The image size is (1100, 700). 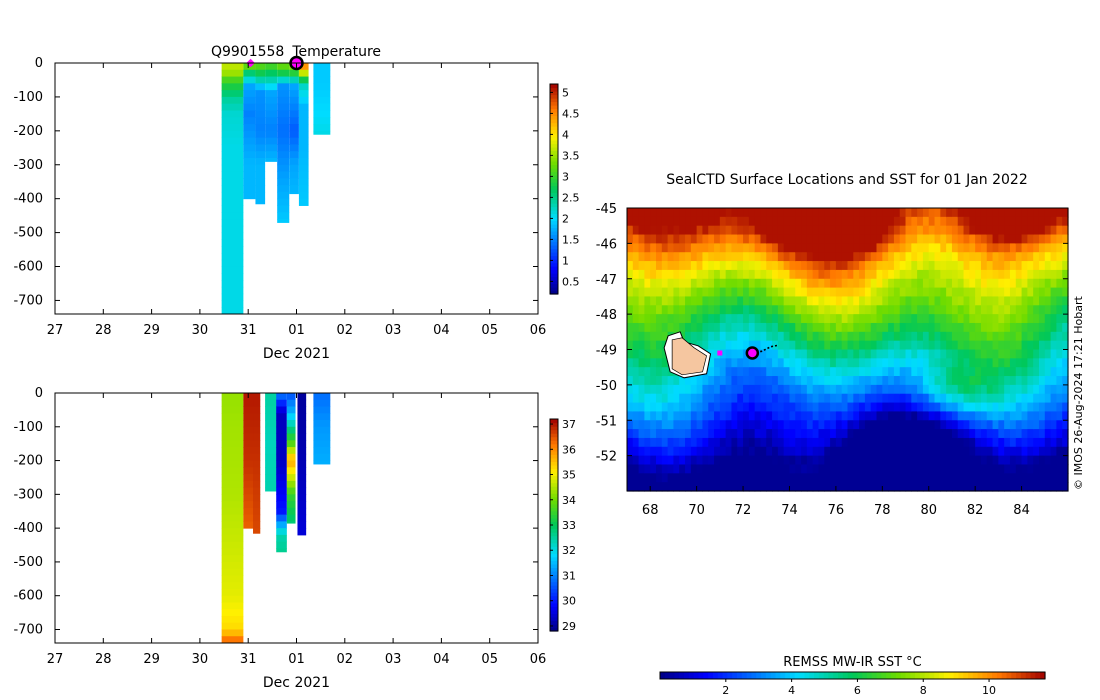 What do you see at coordinates (296, 330) in the screenshot?
I see `x-tick-label: 01` at bounding box center [296, 330].